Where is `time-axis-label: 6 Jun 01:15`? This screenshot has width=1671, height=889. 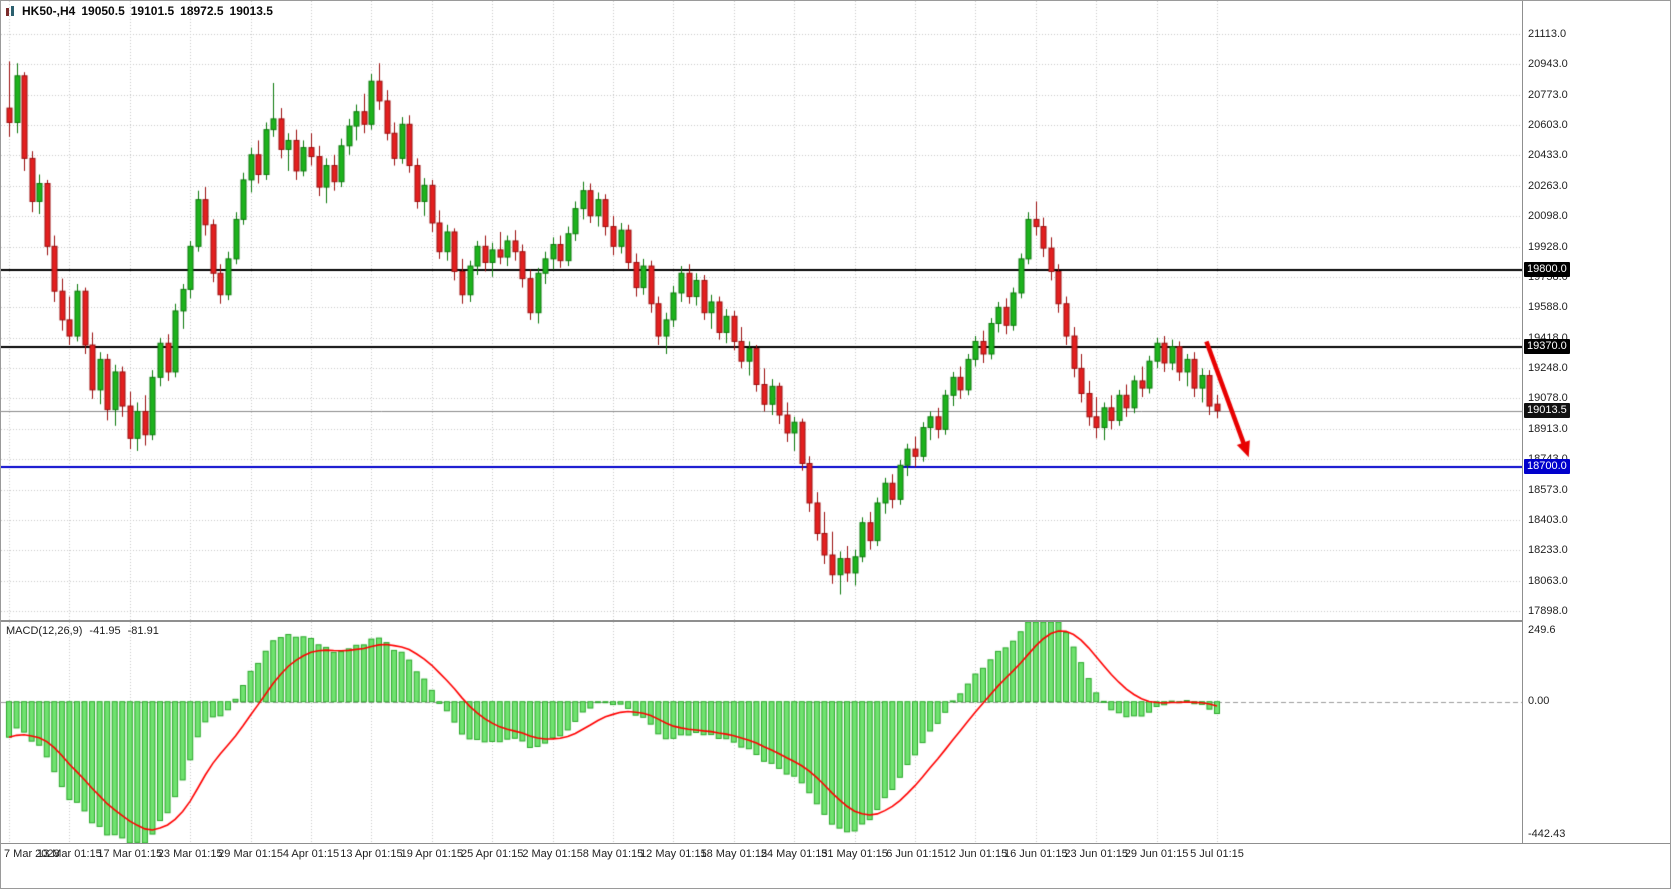
time-axis-label: 6 Jun 01:15 is located at coordinates (915, 854).